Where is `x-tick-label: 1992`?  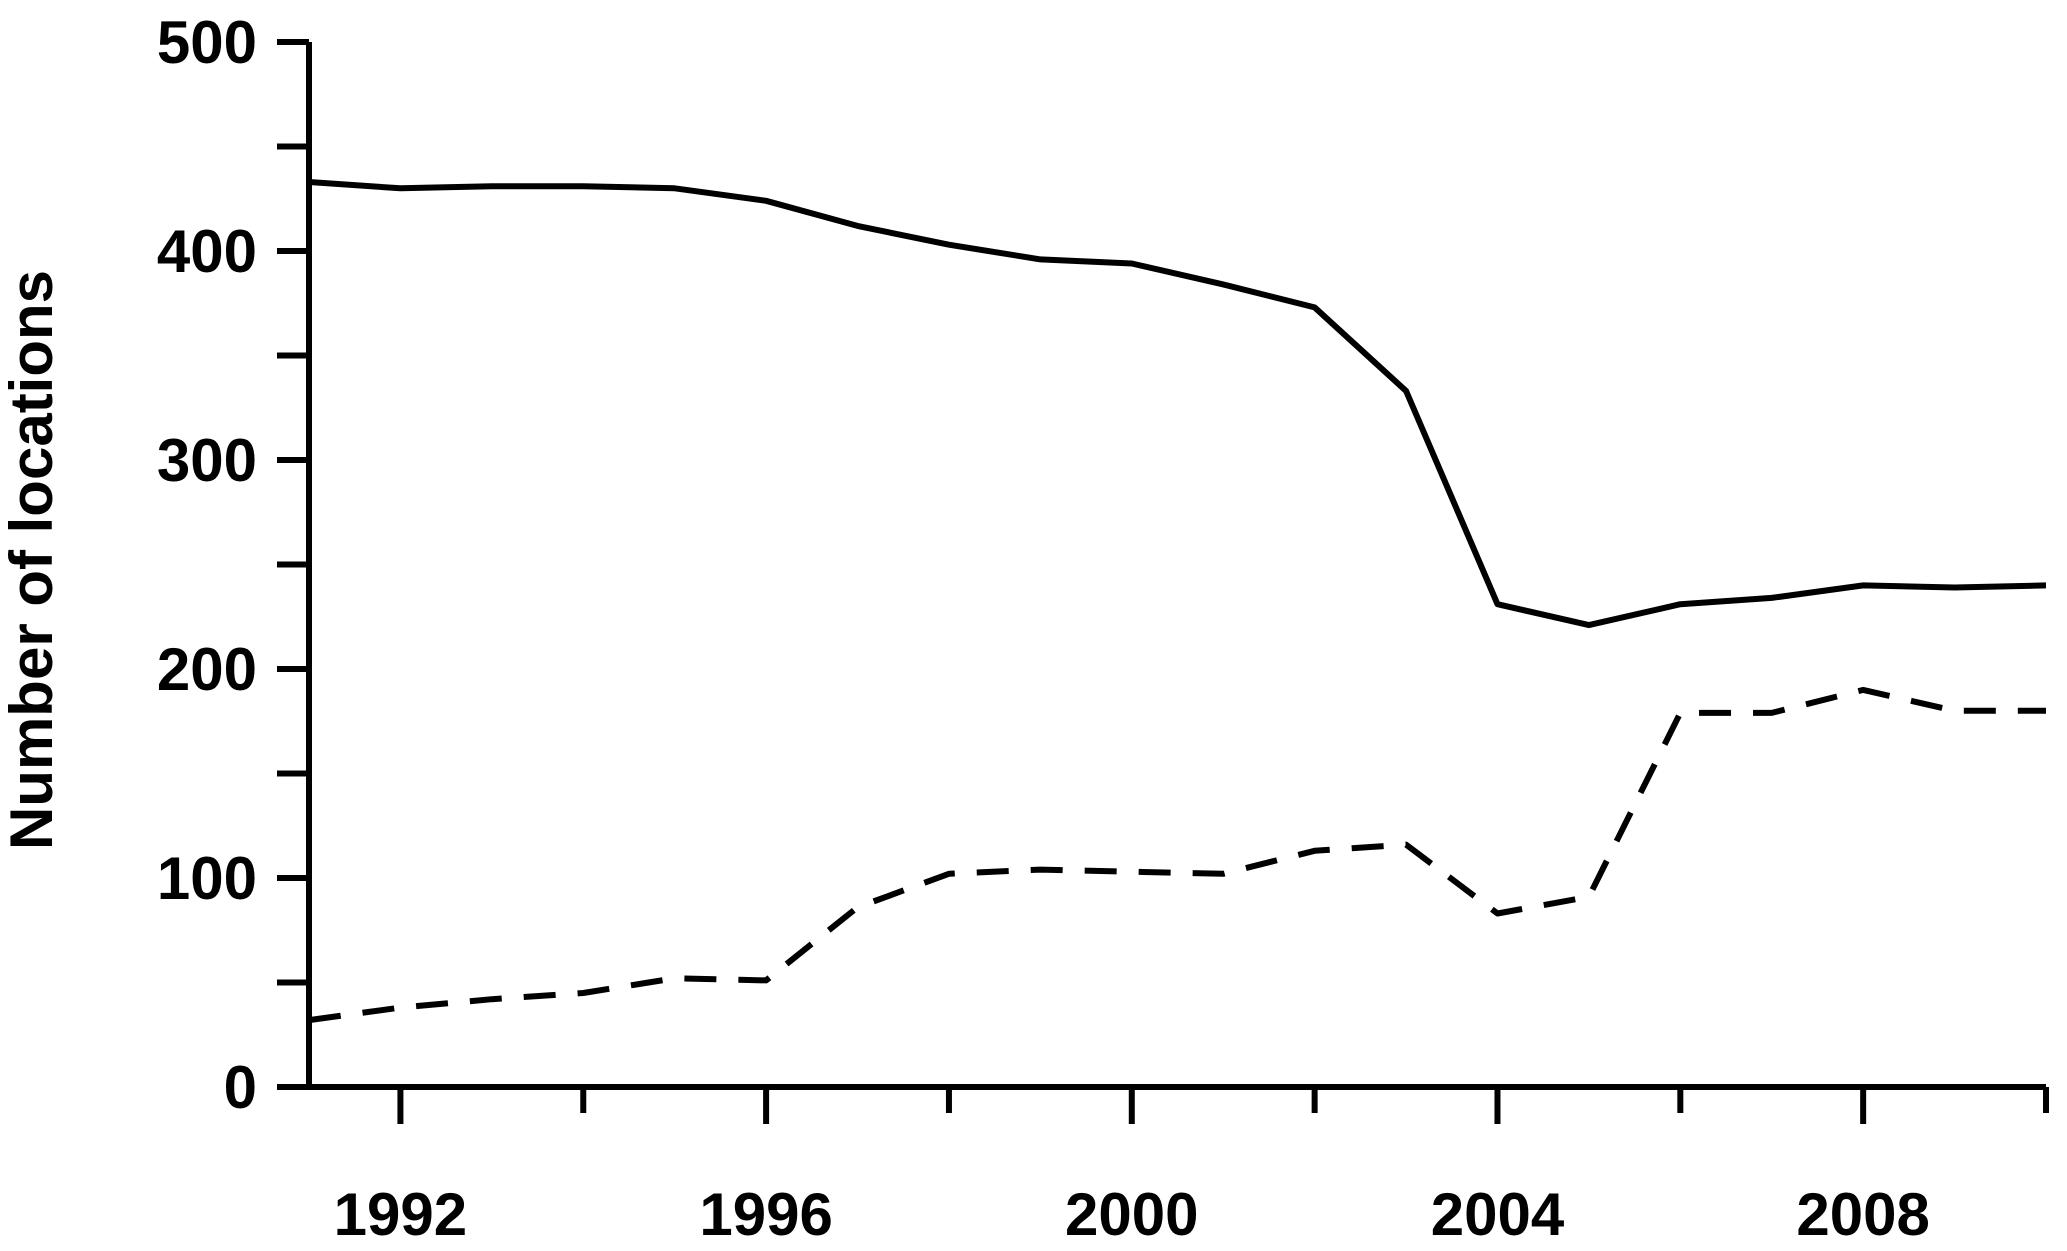
x-tick-label: 1992 is located at coordinates (400, 1214).